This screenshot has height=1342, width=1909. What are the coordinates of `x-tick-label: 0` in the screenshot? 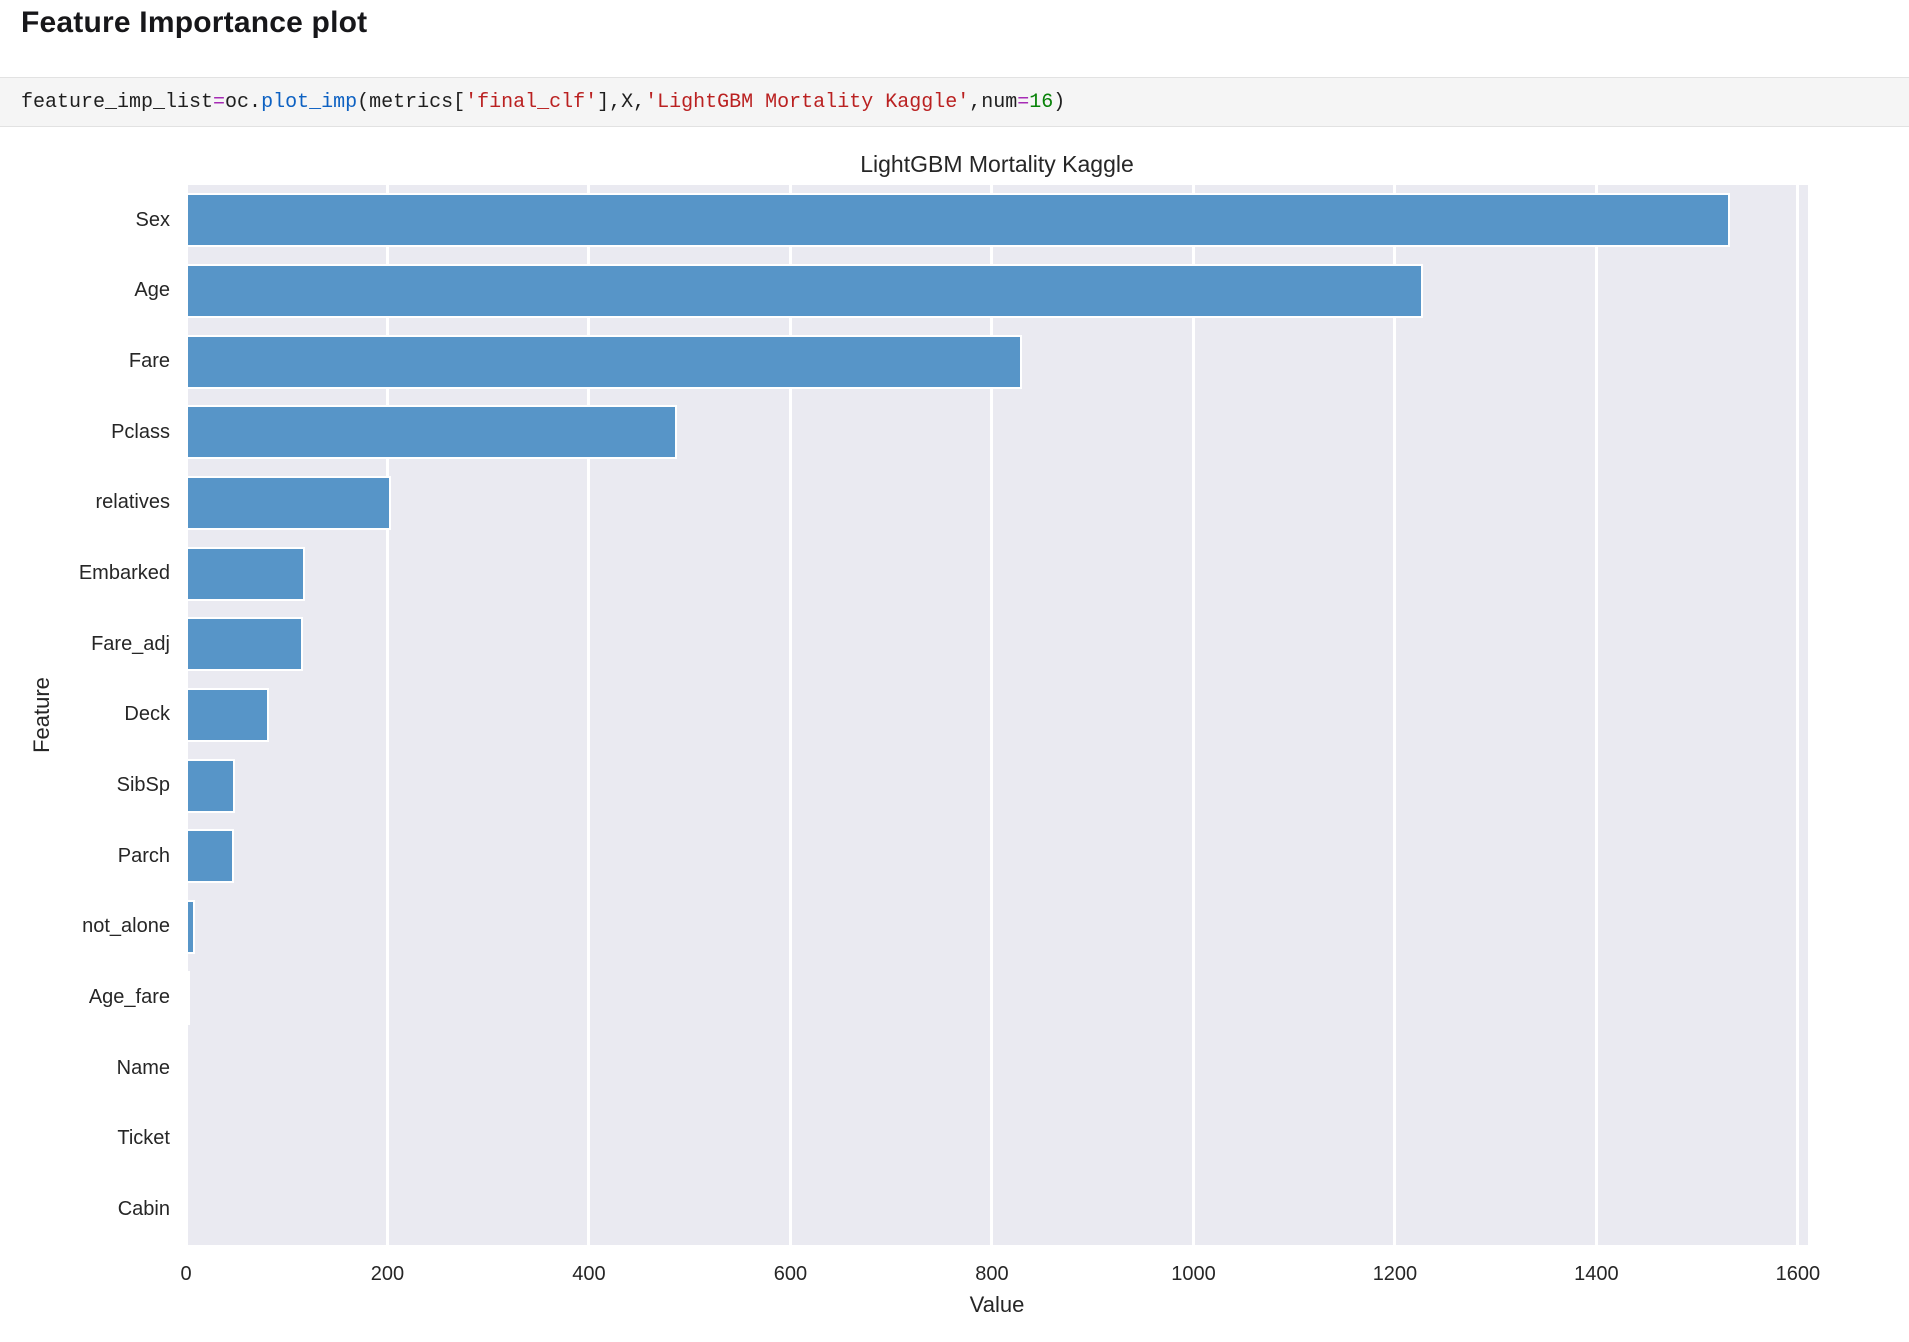 It's located at (186, 1274).